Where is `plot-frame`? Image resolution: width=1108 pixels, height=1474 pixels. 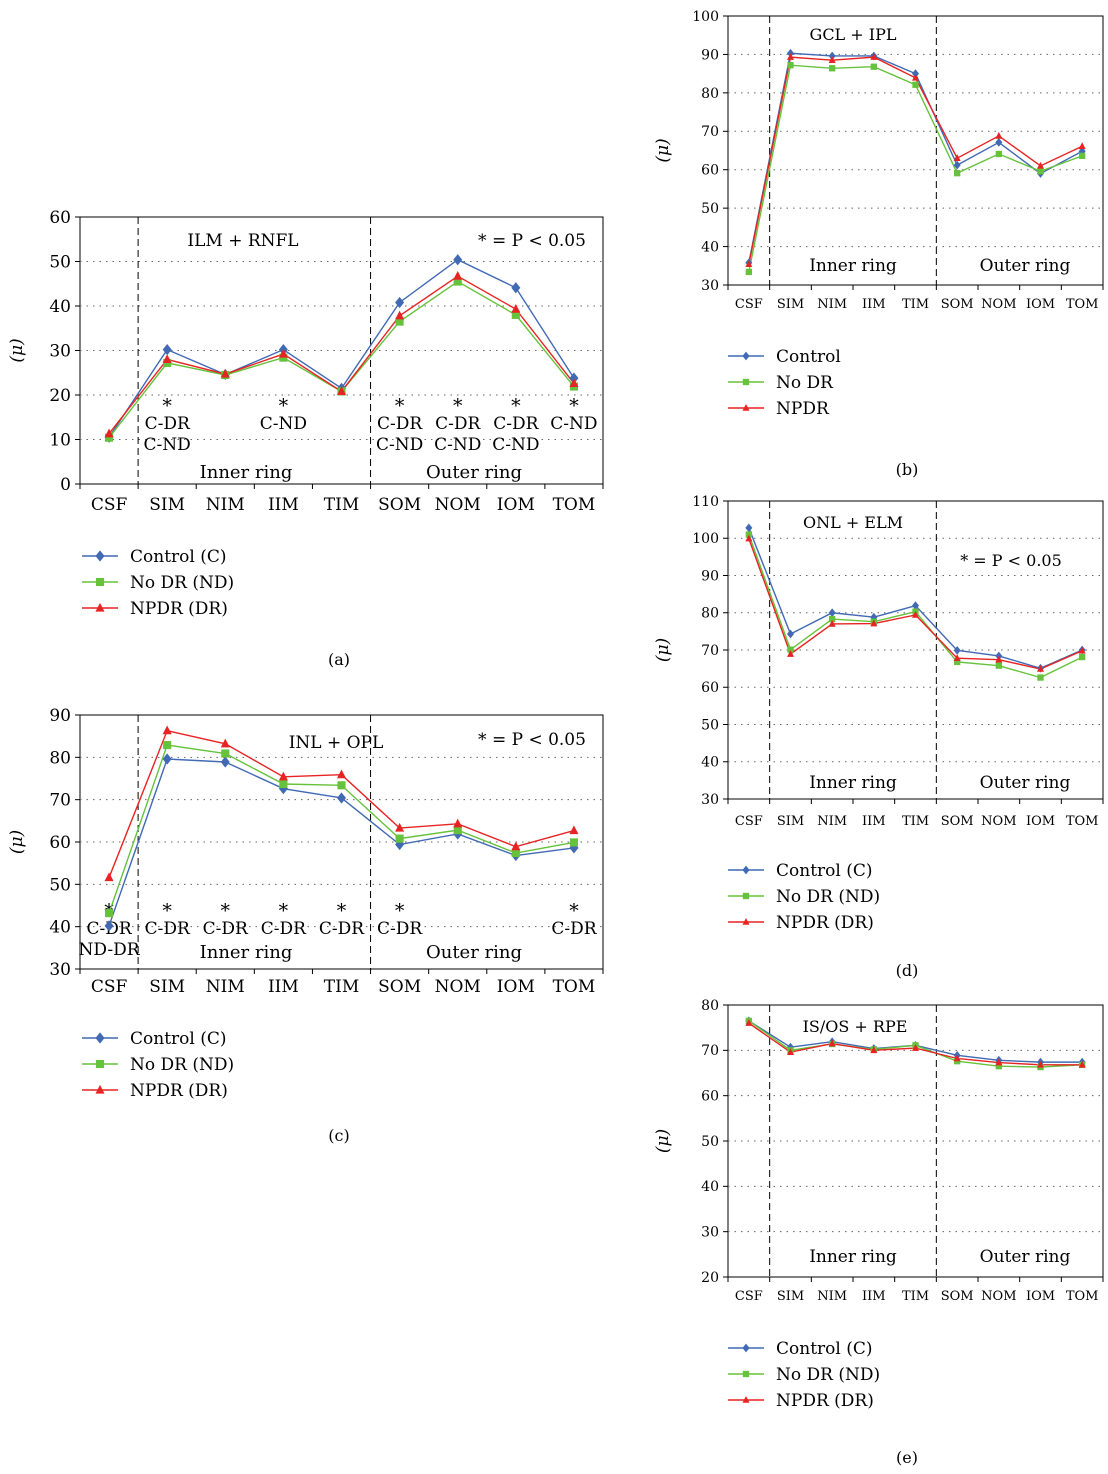 plot-frame is located at coordinates (915, 150).